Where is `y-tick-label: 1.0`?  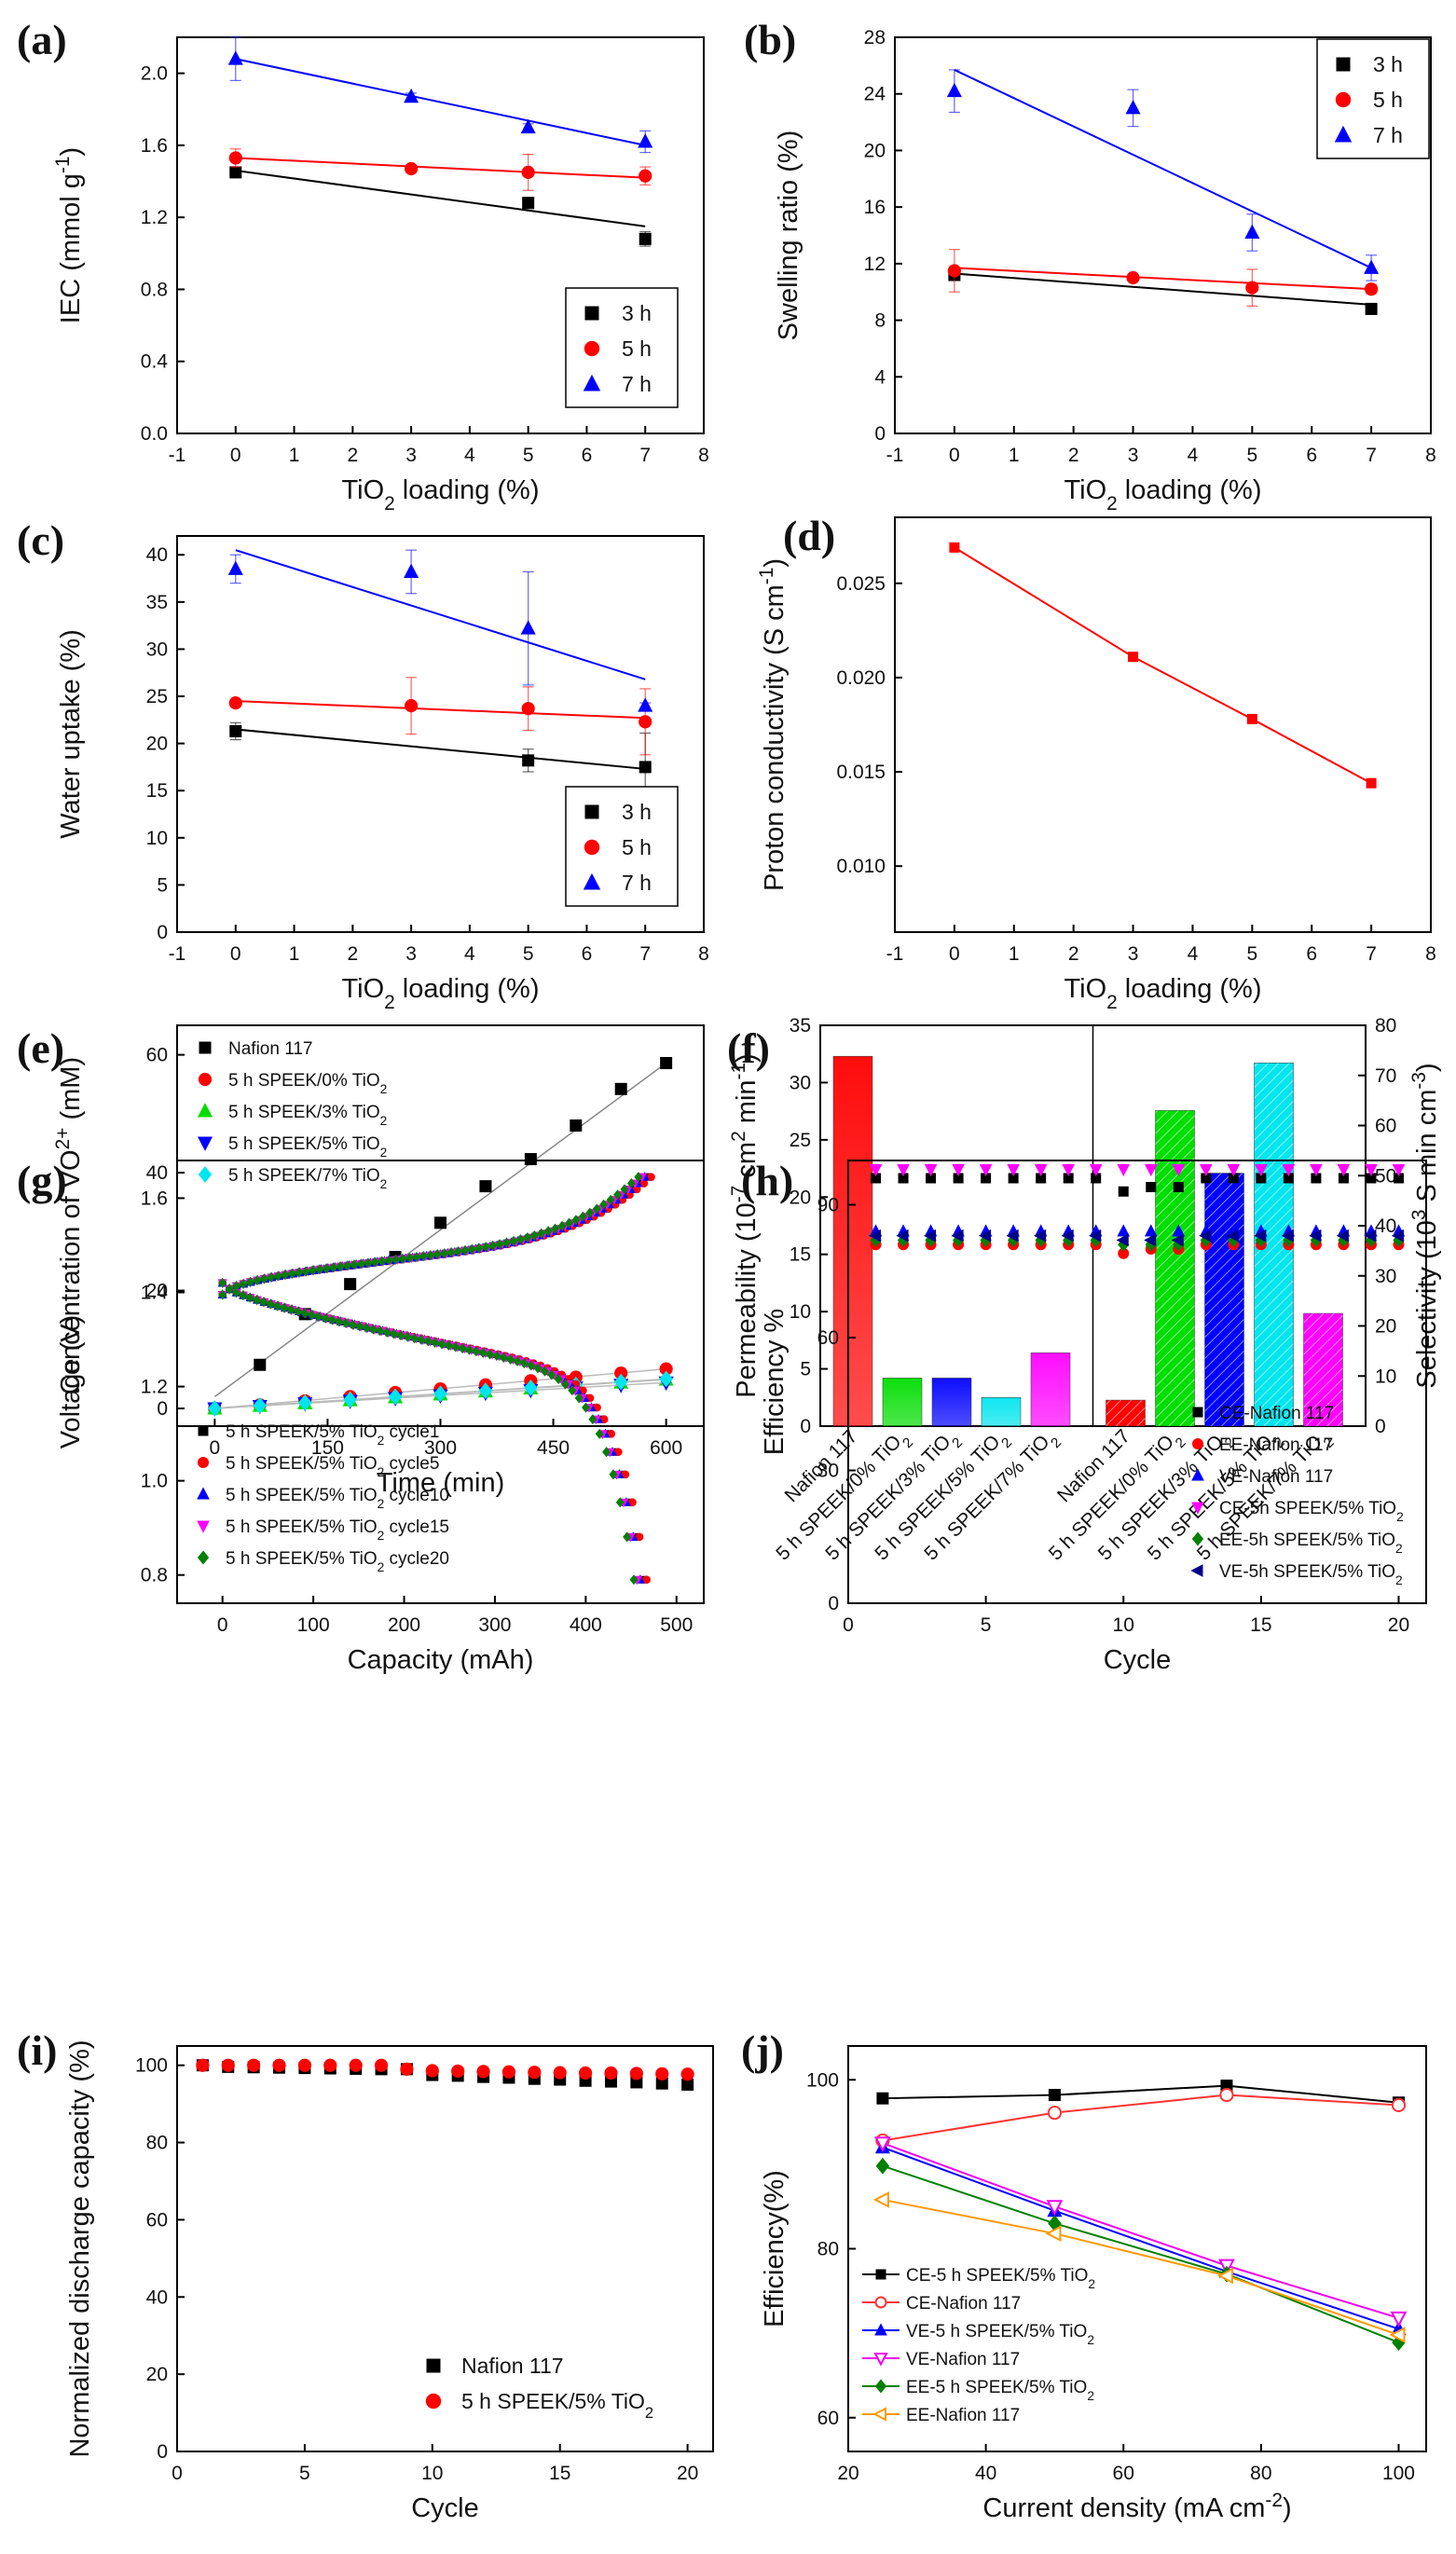
y-tick-label: 1.0 is located at coordinates (154, 1481).